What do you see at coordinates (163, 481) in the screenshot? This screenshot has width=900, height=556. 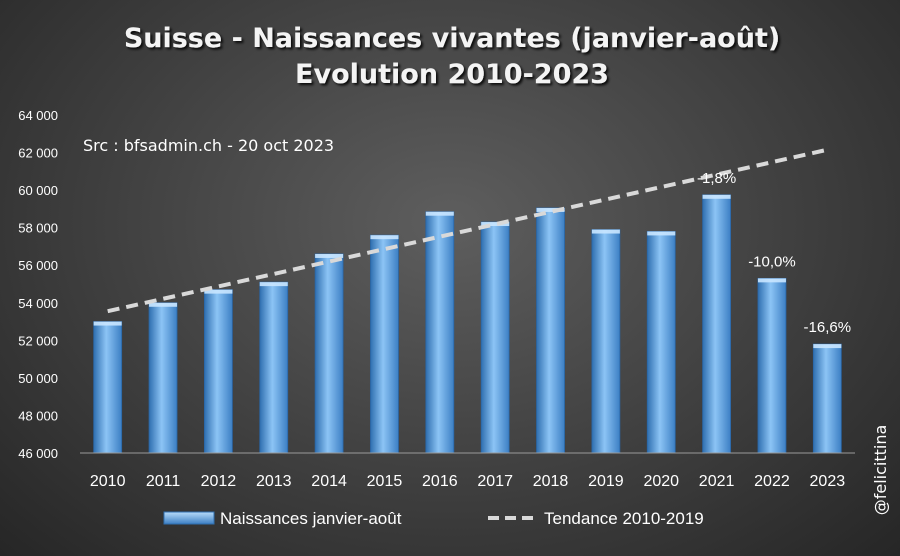 I see `x-tick-label: 2011` at bounding box center [163, 481].